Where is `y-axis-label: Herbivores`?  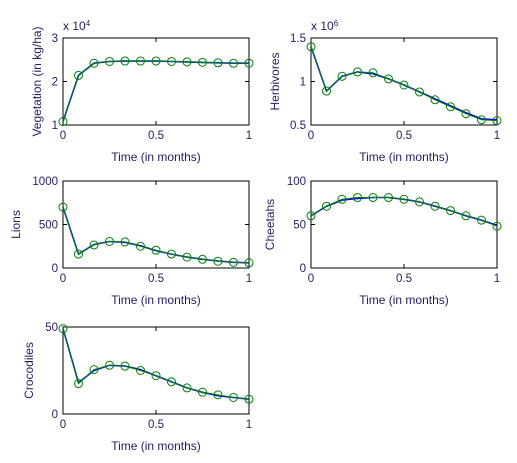 y-axis-label: Herbivores is located at coordinates (275, 81).